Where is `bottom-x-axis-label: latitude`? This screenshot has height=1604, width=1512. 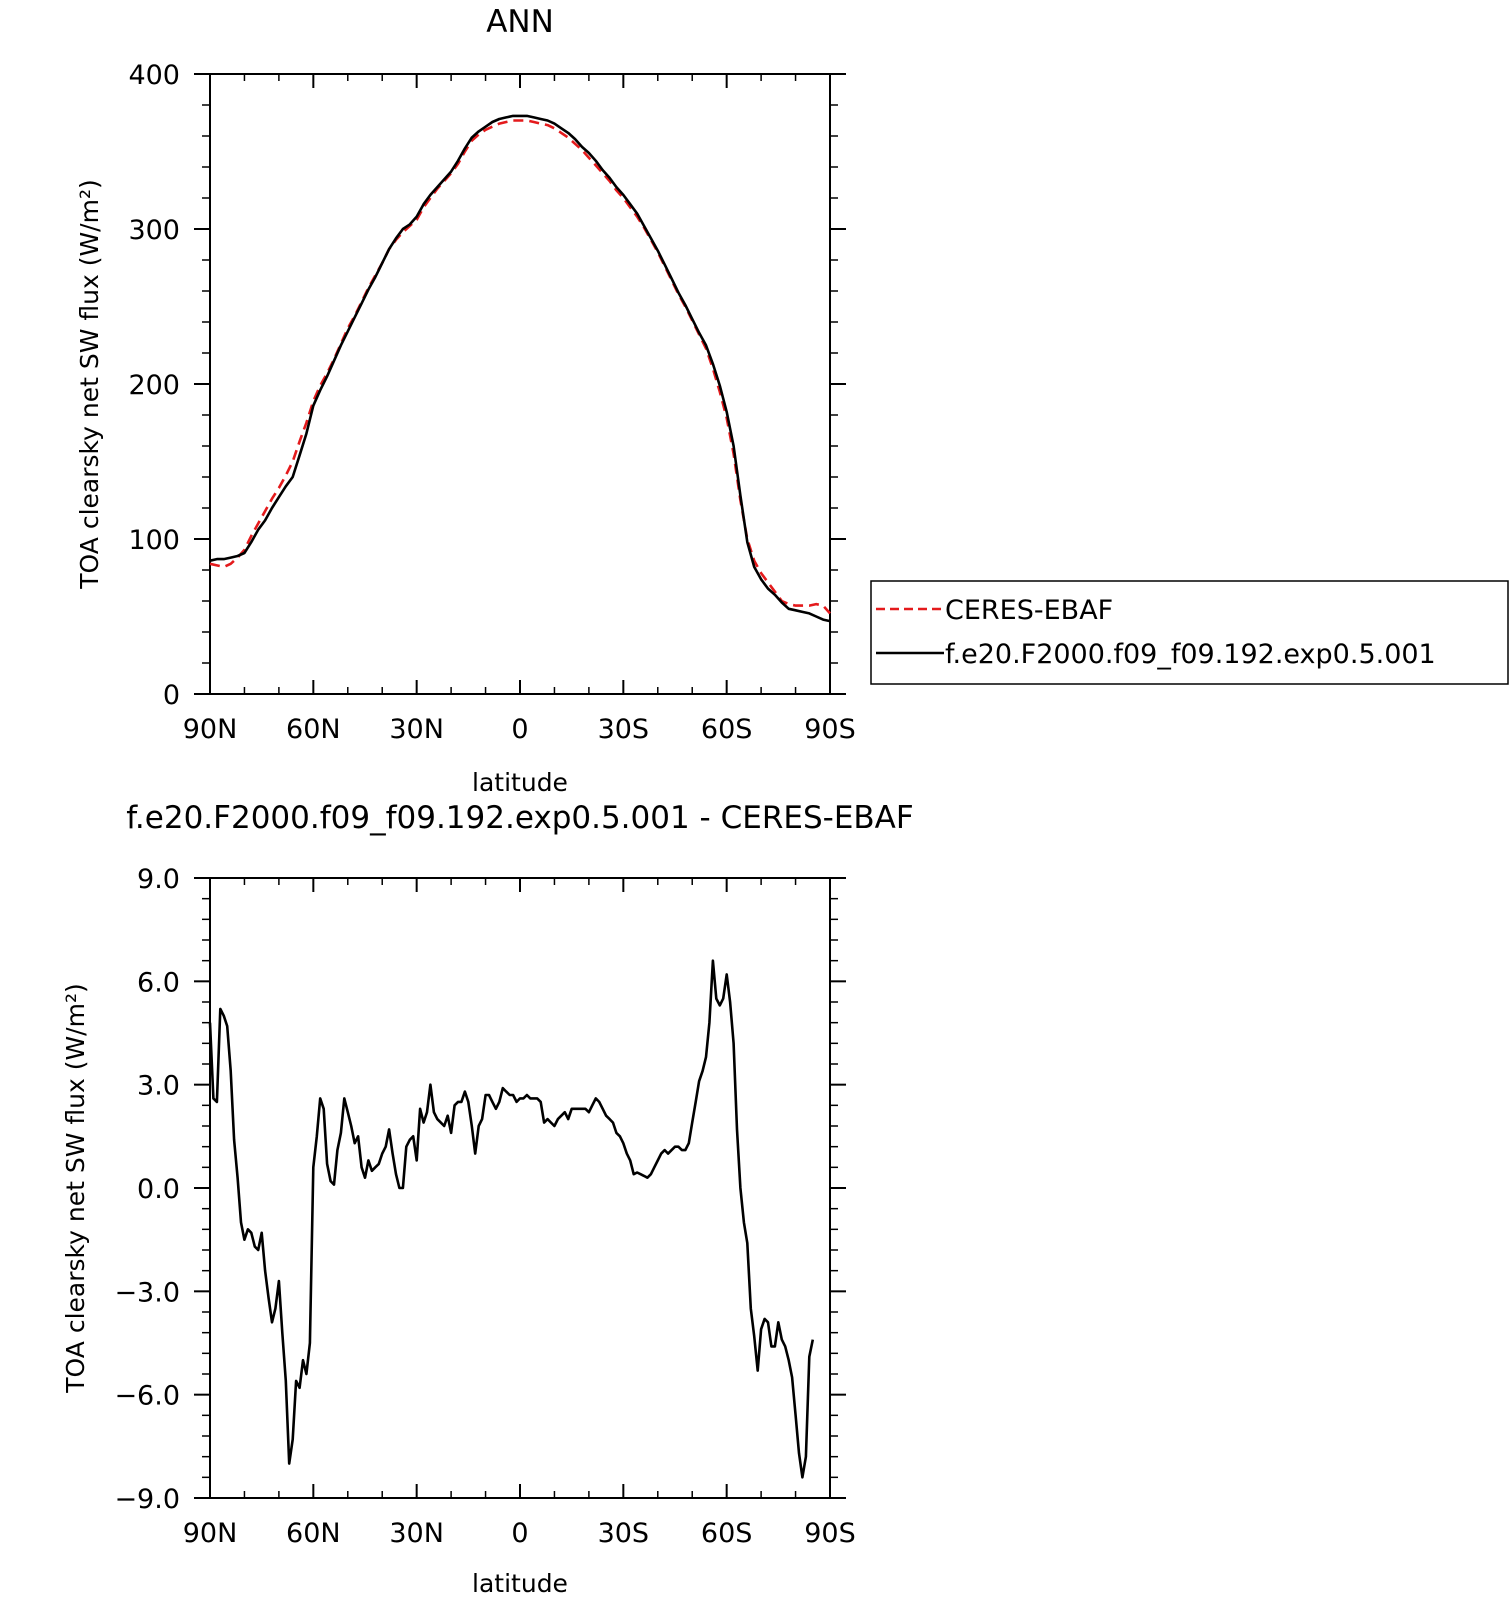
bottom-x-axis-label: latitude is located at coordinates (520, 1583).